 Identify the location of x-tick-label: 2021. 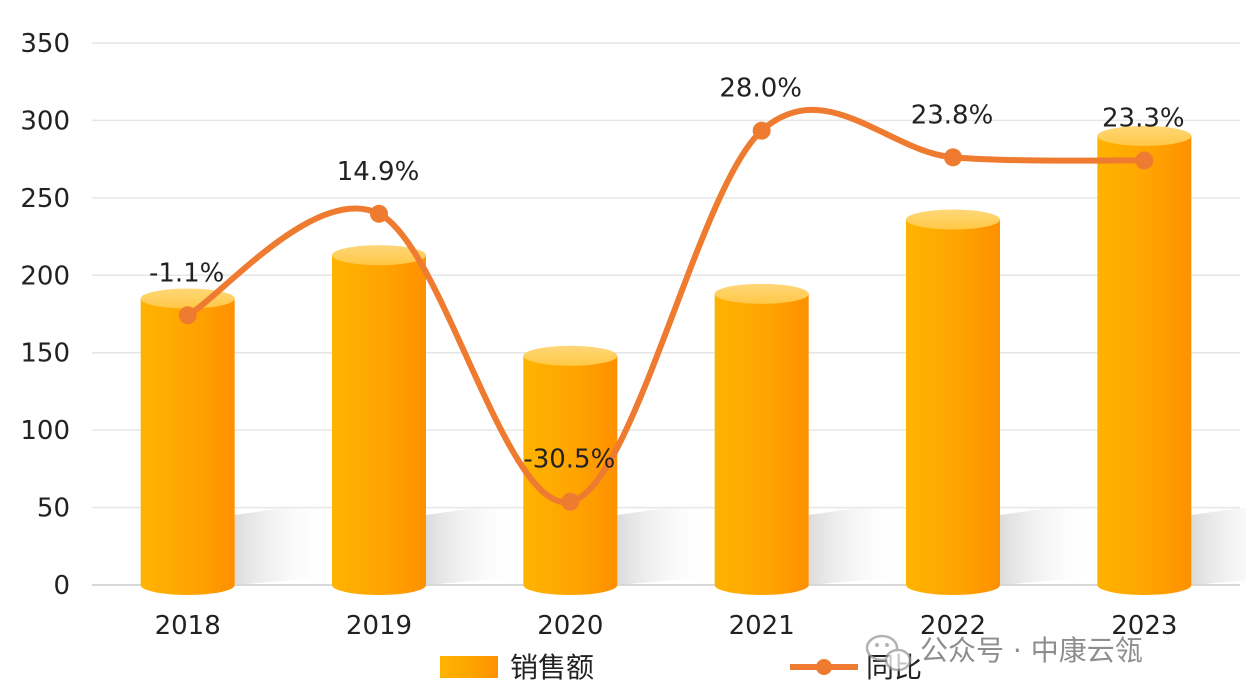
(762, 626).